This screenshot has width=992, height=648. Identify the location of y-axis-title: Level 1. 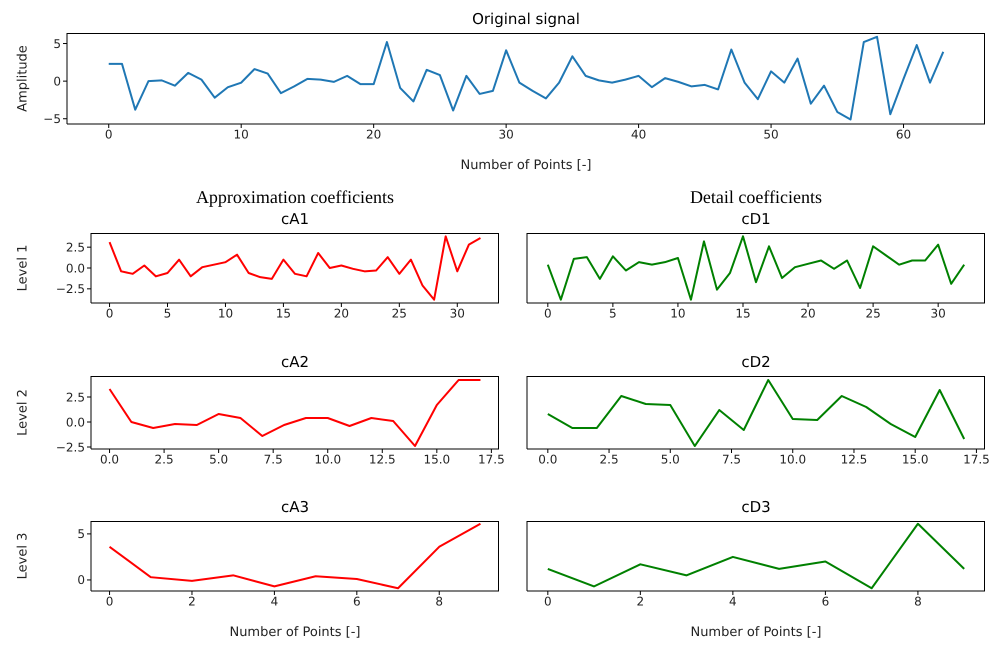
(23, 268).